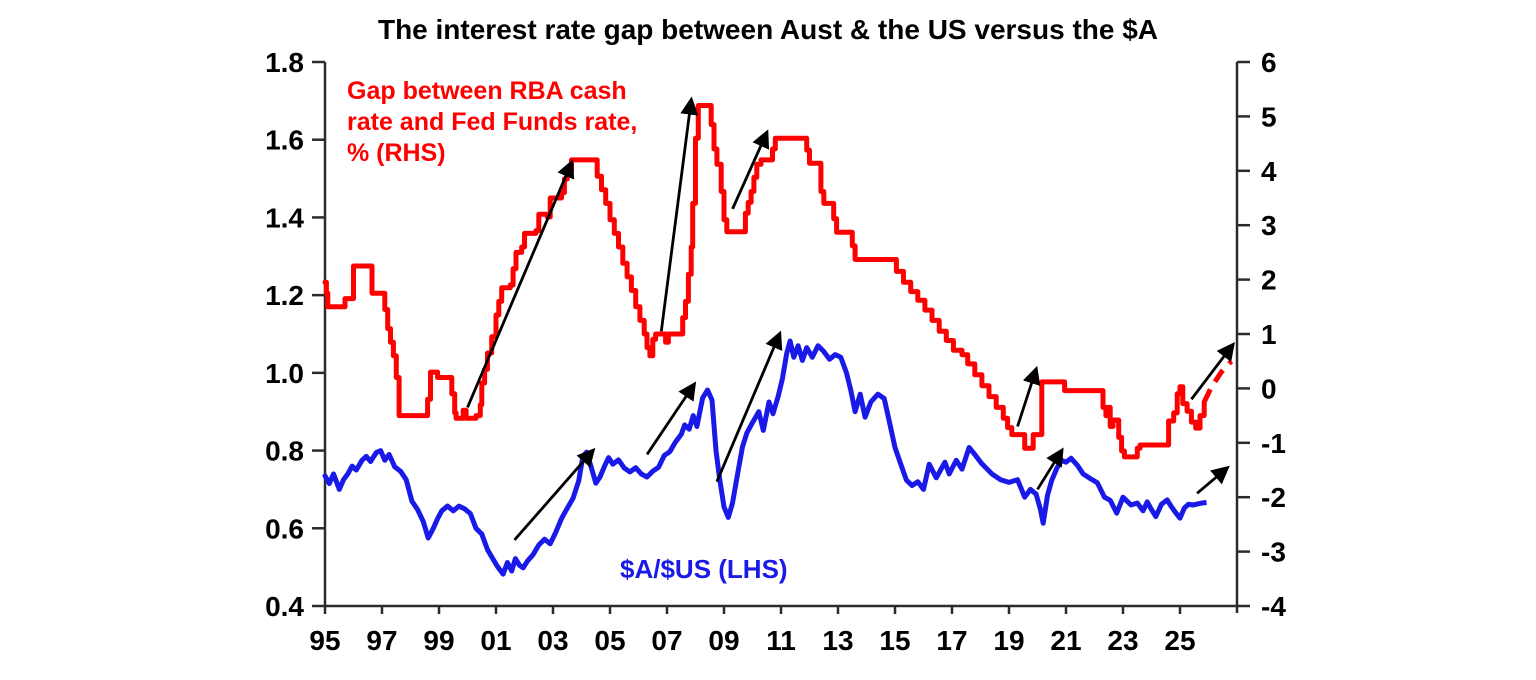  I want to click on blue-series-forecast-dashed-line, so click(1200, 503).